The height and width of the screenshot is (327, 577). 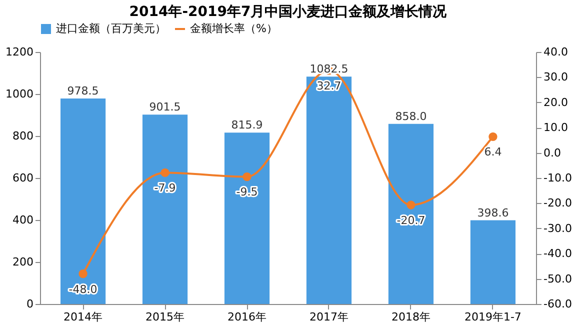 I want to click on data-label: 815.9, so click(x=247, y=125).